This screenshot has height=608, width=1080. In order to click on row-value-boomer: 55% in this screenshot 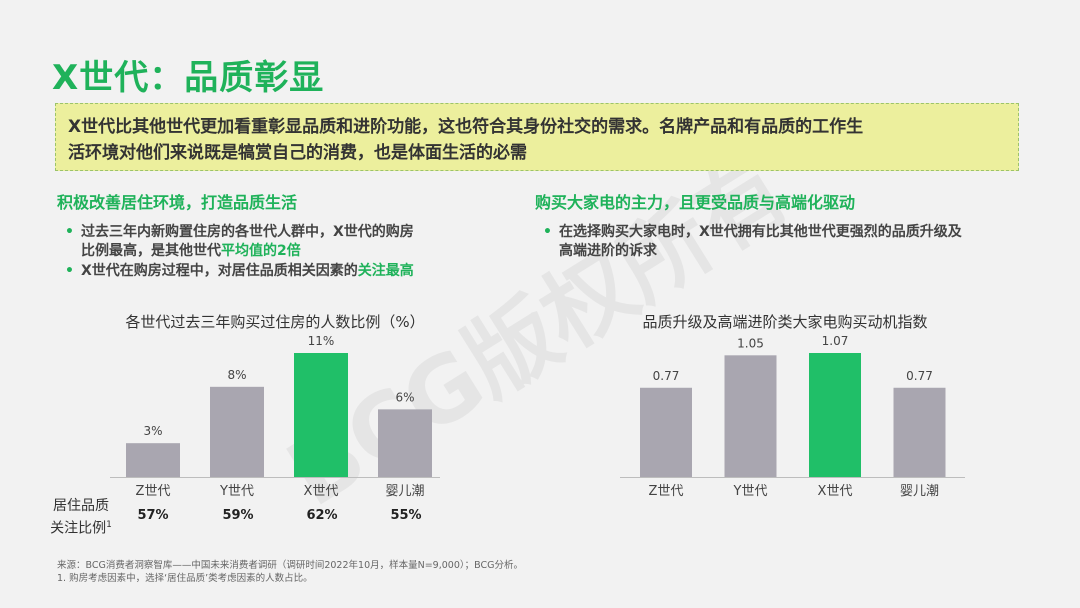, I will do `click(406, 515)`.